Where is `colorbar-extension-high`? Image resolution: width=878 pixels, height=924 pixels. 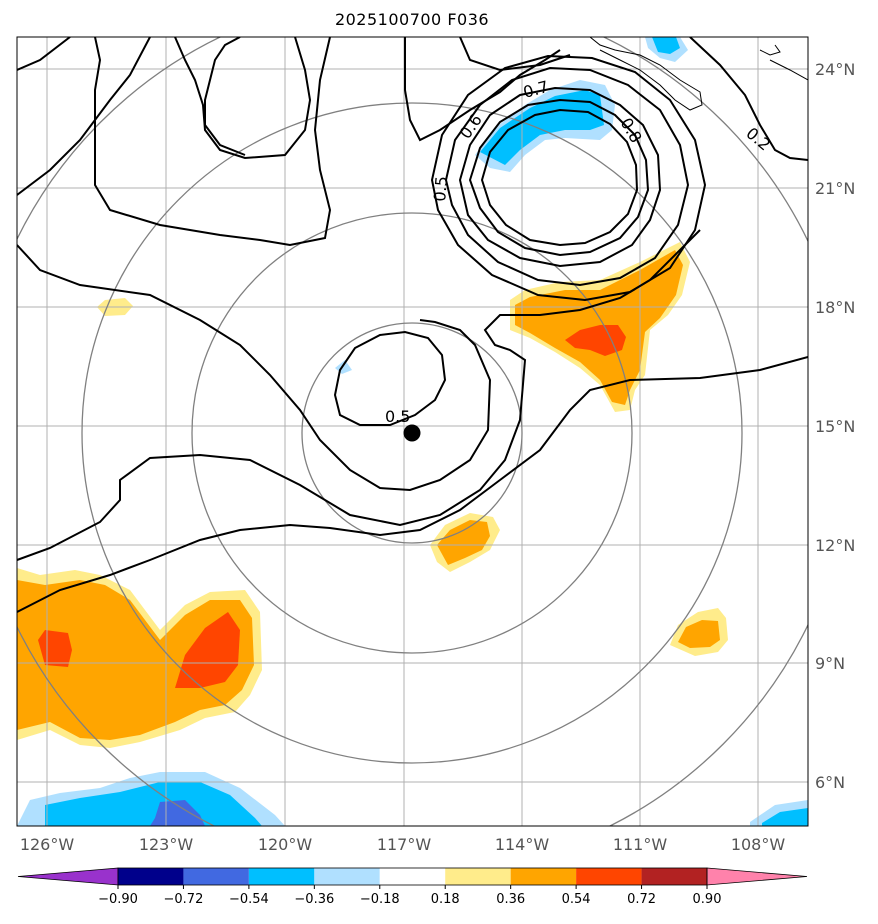 colorbar-extension-high is located at coordinates (757, 876).